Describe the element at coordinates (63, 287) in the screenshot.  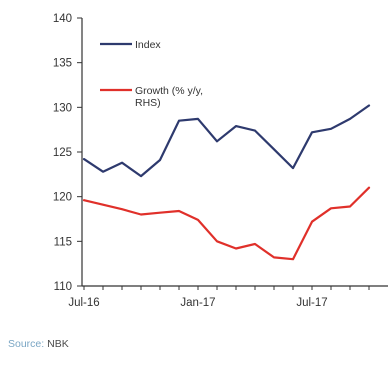
I see `y-tick-label: 110` at that location.